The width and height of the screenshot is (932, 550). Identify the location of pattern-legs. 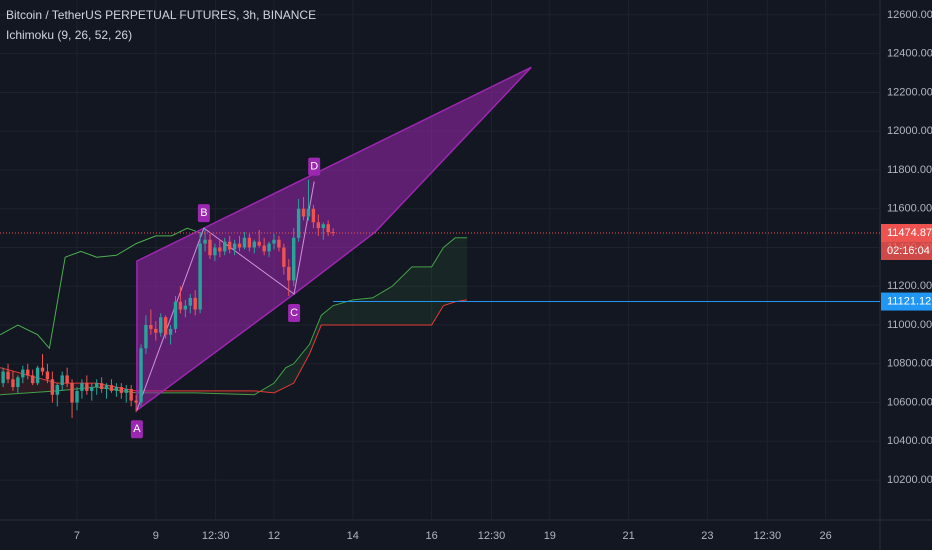
(225, 296).